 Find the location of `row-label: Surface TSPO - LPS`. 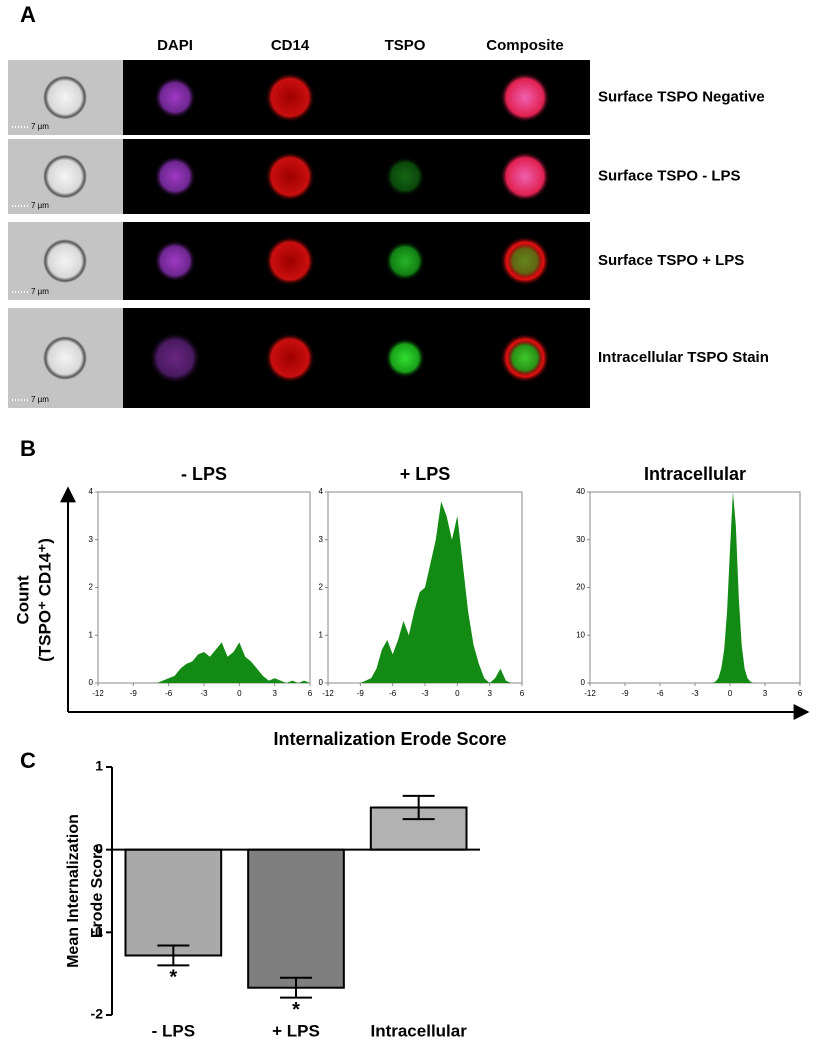

row-label: Surface TSPO - LPS is located at coordinates (669, 175).